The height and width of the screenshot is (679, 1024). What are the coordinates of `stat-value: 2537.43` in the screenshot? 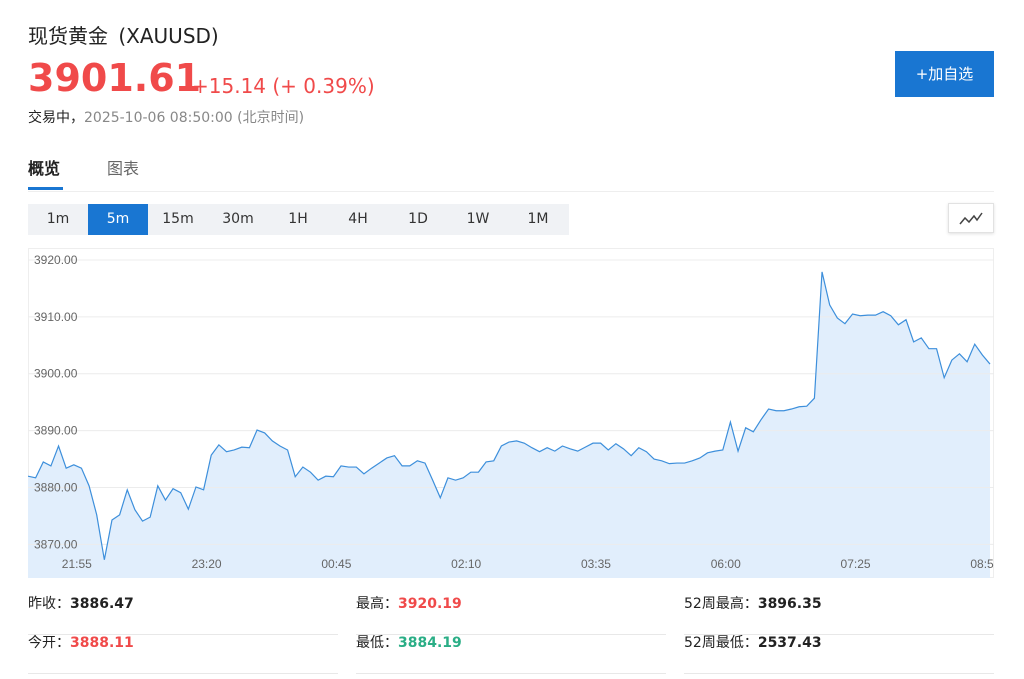 It's located at (789, 643).